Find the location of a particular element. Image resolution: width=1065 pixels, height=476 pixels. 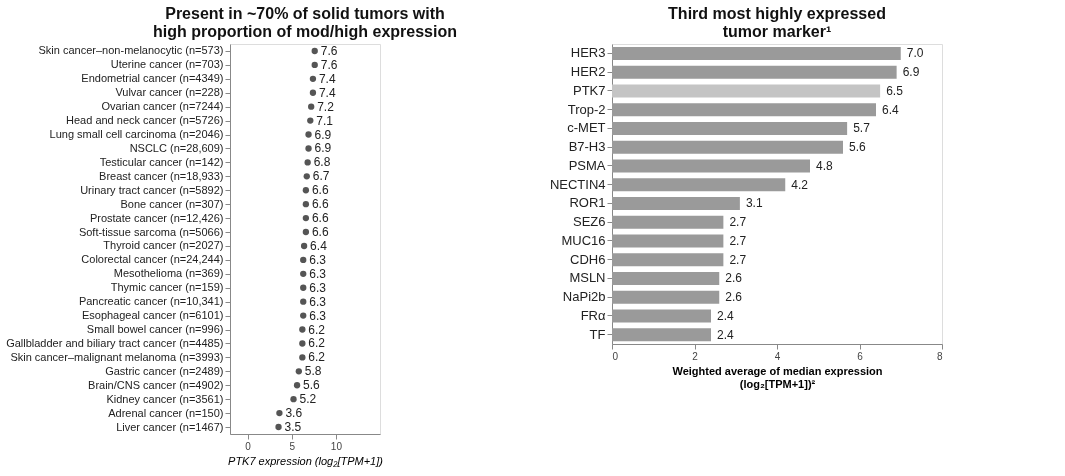

data-label: 5.7 is located at coordinates (862, 128).